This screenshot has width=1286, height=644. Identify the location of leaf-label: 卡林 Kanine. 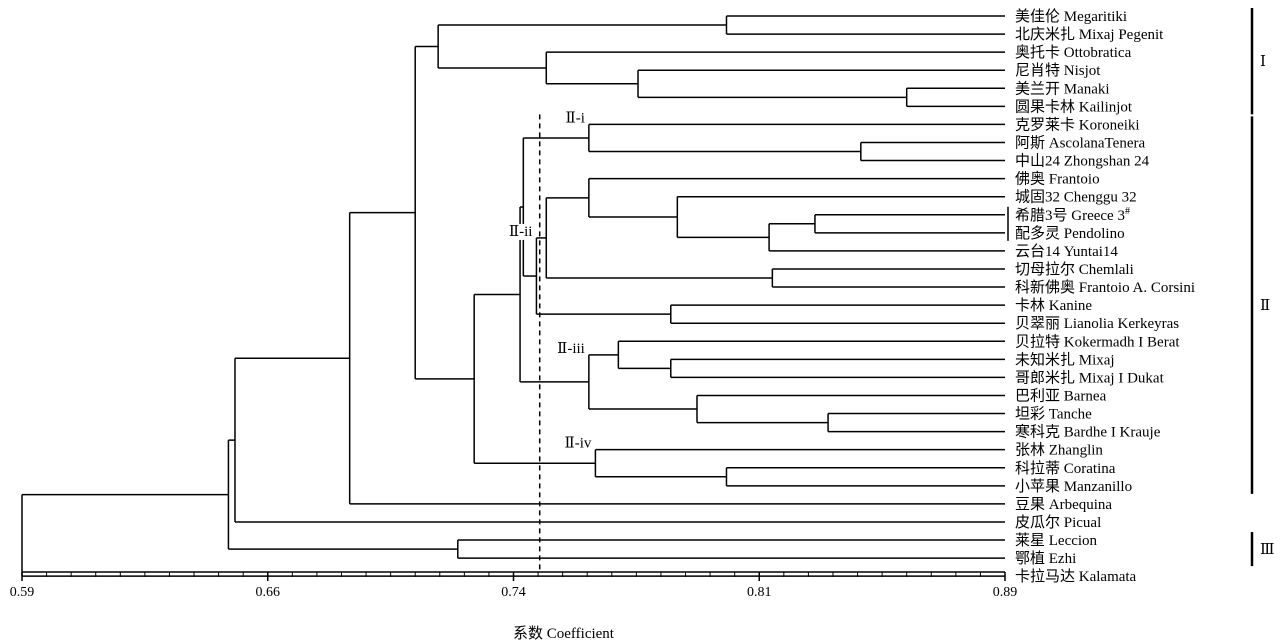
(1053, 305).